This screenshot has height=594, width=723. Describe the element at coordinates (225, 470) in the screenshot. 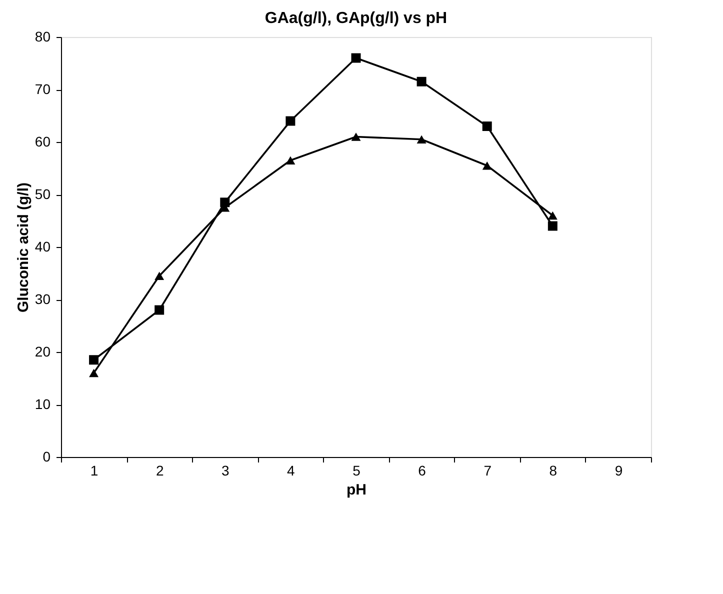

I see `x-tick-label: 3` at that location.